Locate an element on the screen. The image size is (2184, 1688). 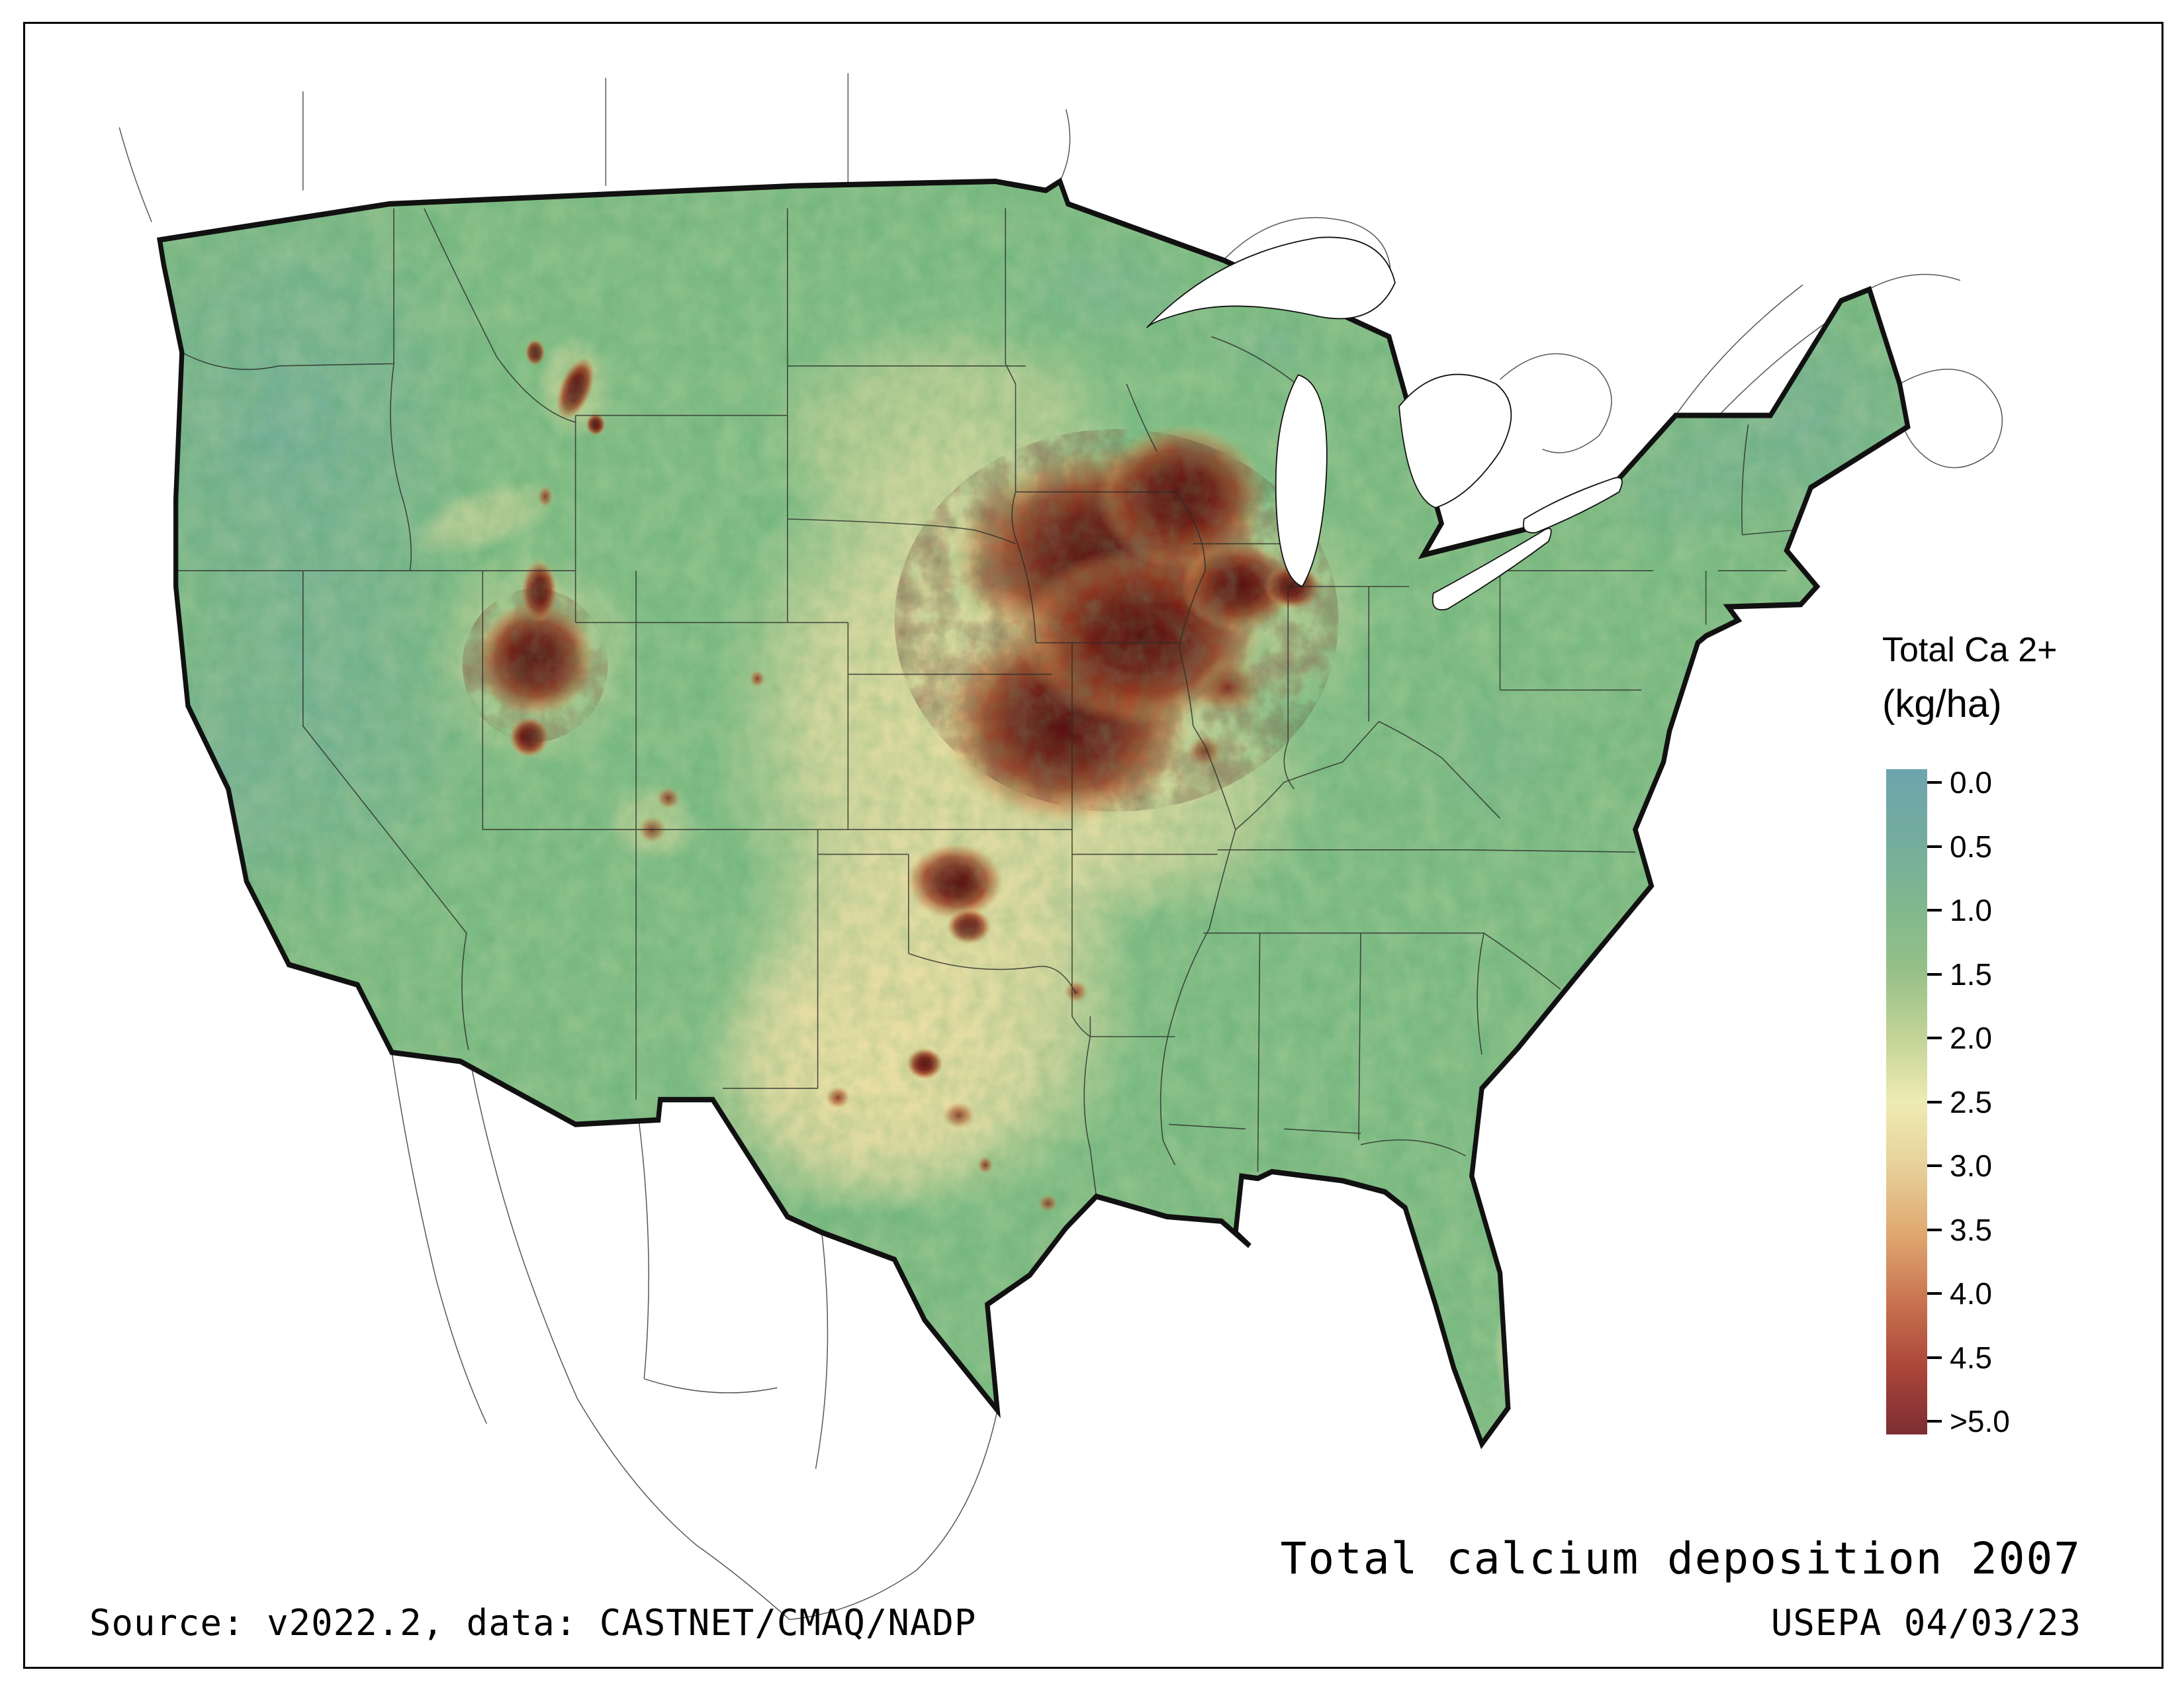
legend-title: Total Ca 2+ is located at coordinates (1970, 650).